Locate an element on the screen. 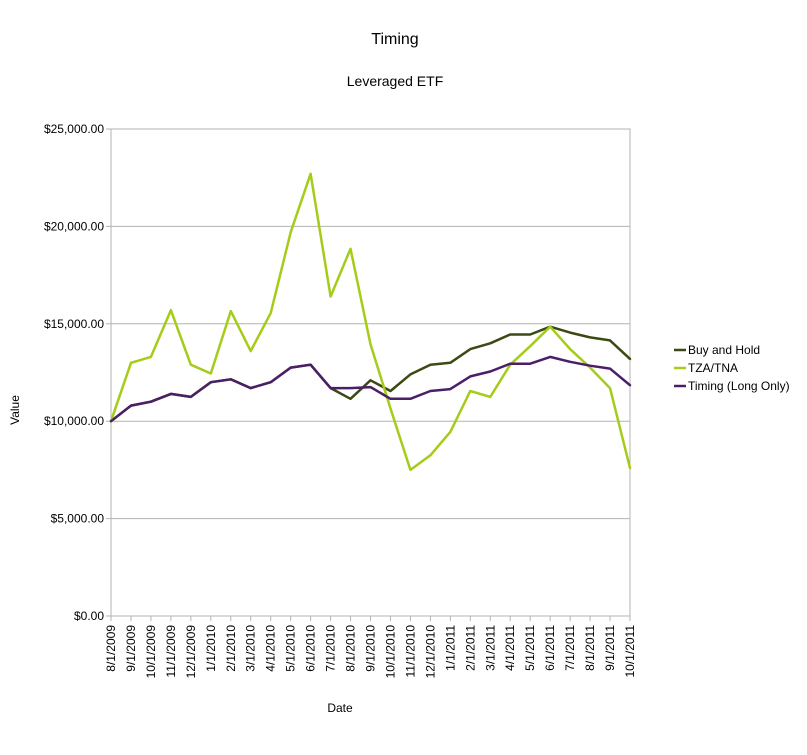  legend-label: TZA/TNA is located at coordinates (713, 368).